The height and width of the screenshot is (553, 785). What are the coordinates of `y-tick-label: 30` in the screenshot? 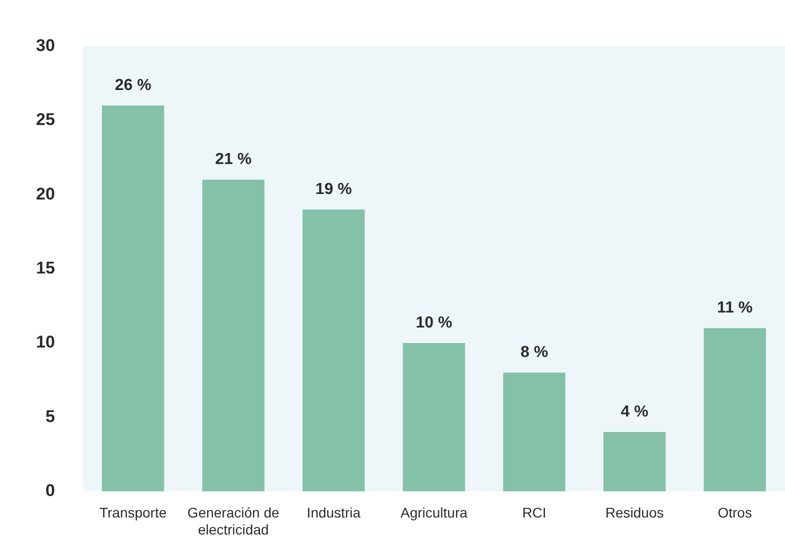 It's located at (45, 45).